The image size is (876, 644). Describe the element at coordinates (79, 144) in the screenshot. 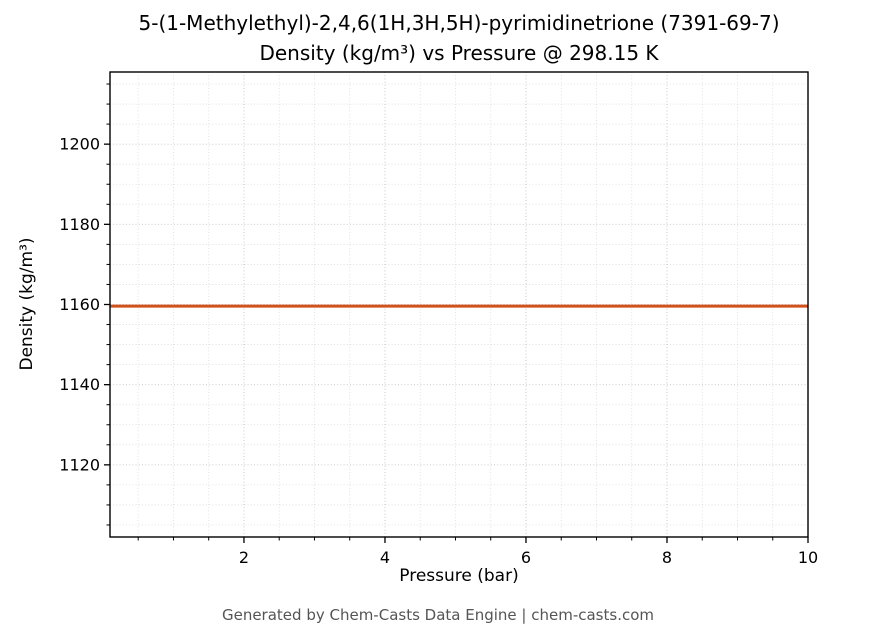

I see `y-tick-label: 1200` at that location.